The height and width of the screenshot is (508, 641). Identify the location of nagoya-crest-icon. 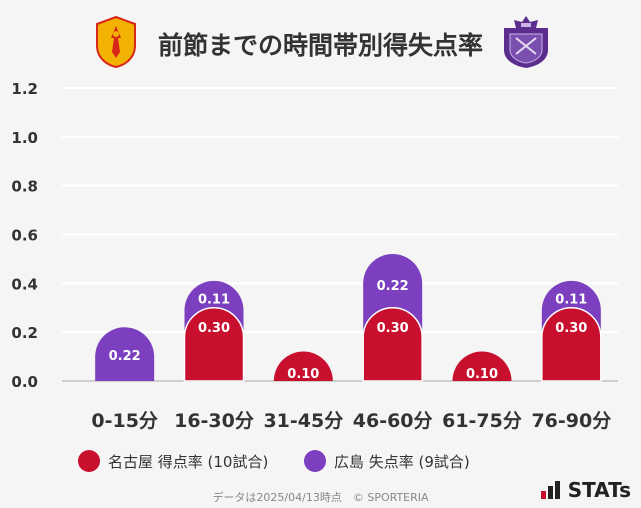
(116, 42).